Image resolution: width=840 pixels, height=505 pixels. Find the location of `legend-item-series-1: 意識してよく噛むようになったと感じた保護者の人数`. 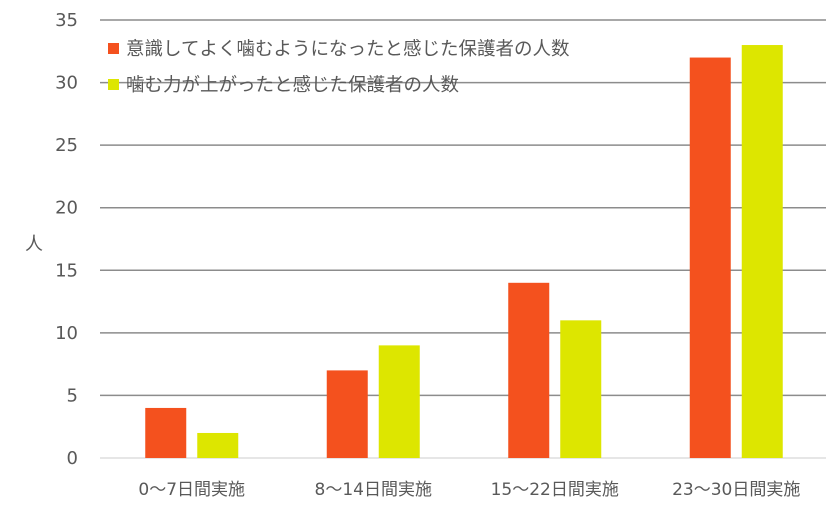

legend-item-series-1: 意識してよく噛むようになったと感じた保護者の人数 is located at coordinates (338, 48).